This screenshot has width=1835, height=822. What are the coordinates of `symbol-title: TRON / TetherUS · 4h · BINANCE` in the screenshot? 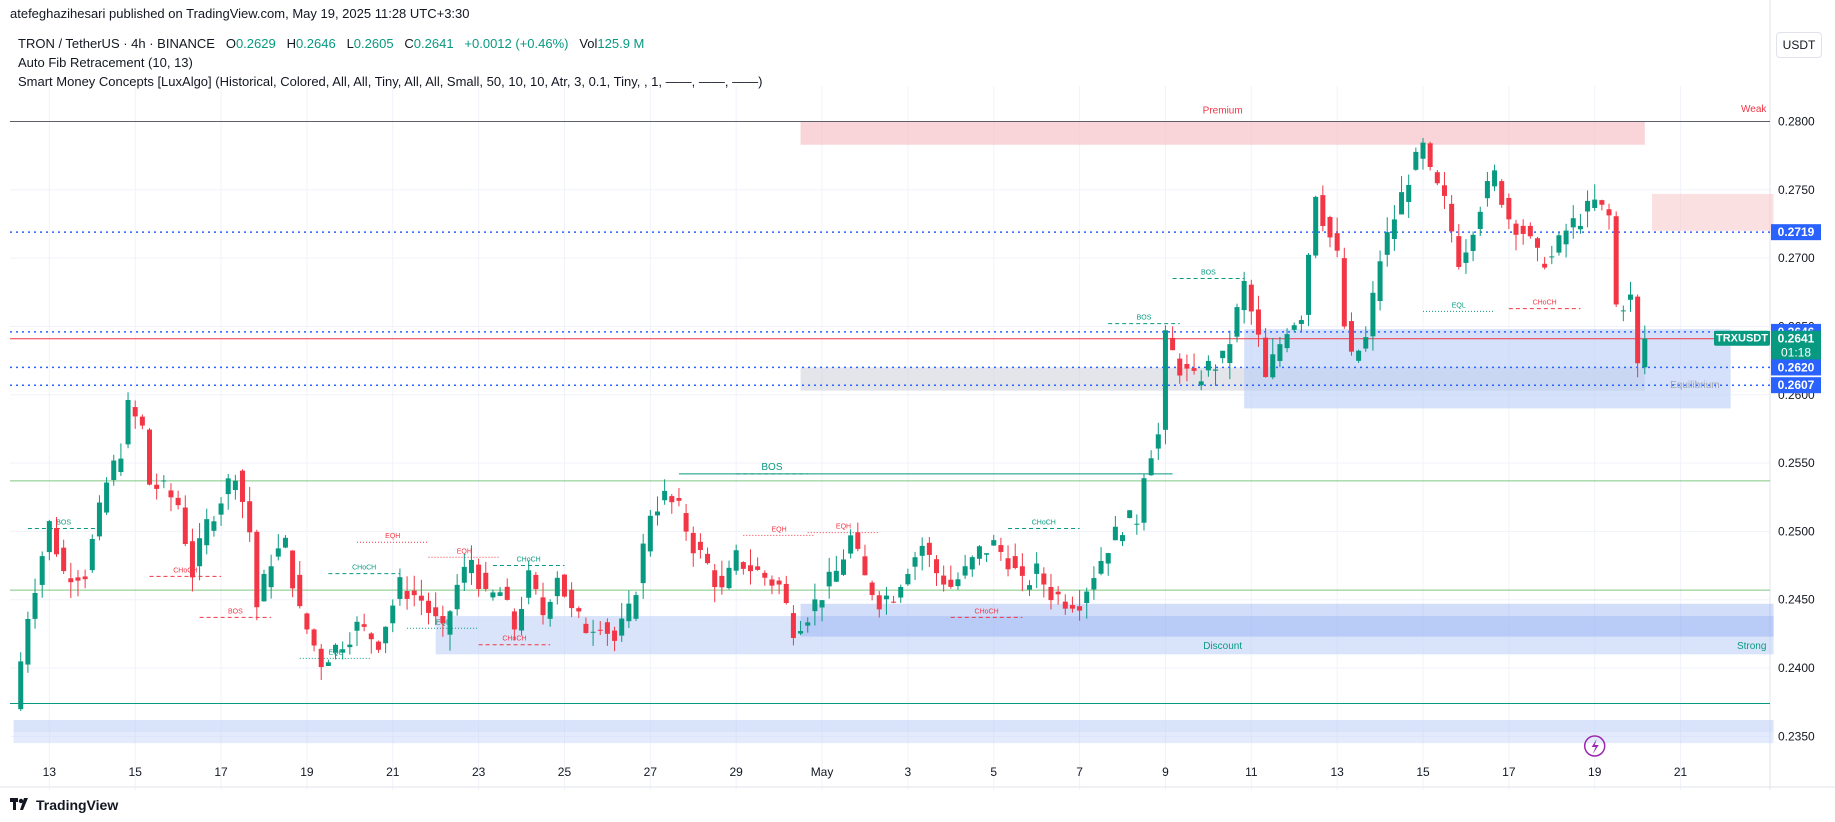 It's located at (116, 43).